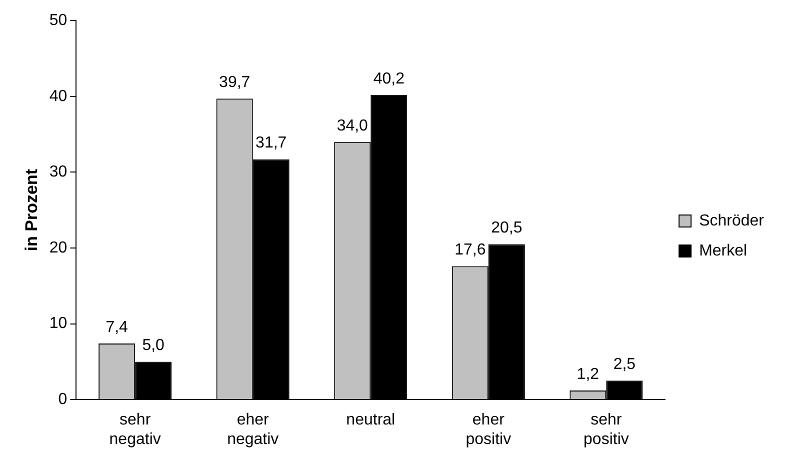 The width and height of the screenshot is (792, 460). What do you see at coordinates (31, 210) in the screenshot?
I see `y-axis-title: in Prozent` at bounding box center [31, 210].